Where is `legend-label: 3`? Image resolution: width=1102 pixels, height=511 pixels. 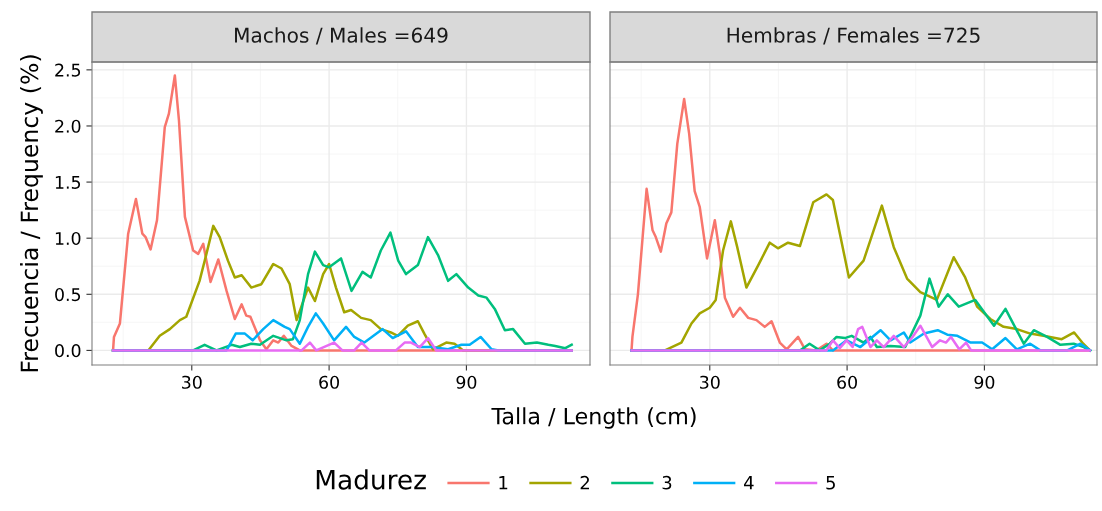
legend-label: 3 is located at coordinates (667, 482).